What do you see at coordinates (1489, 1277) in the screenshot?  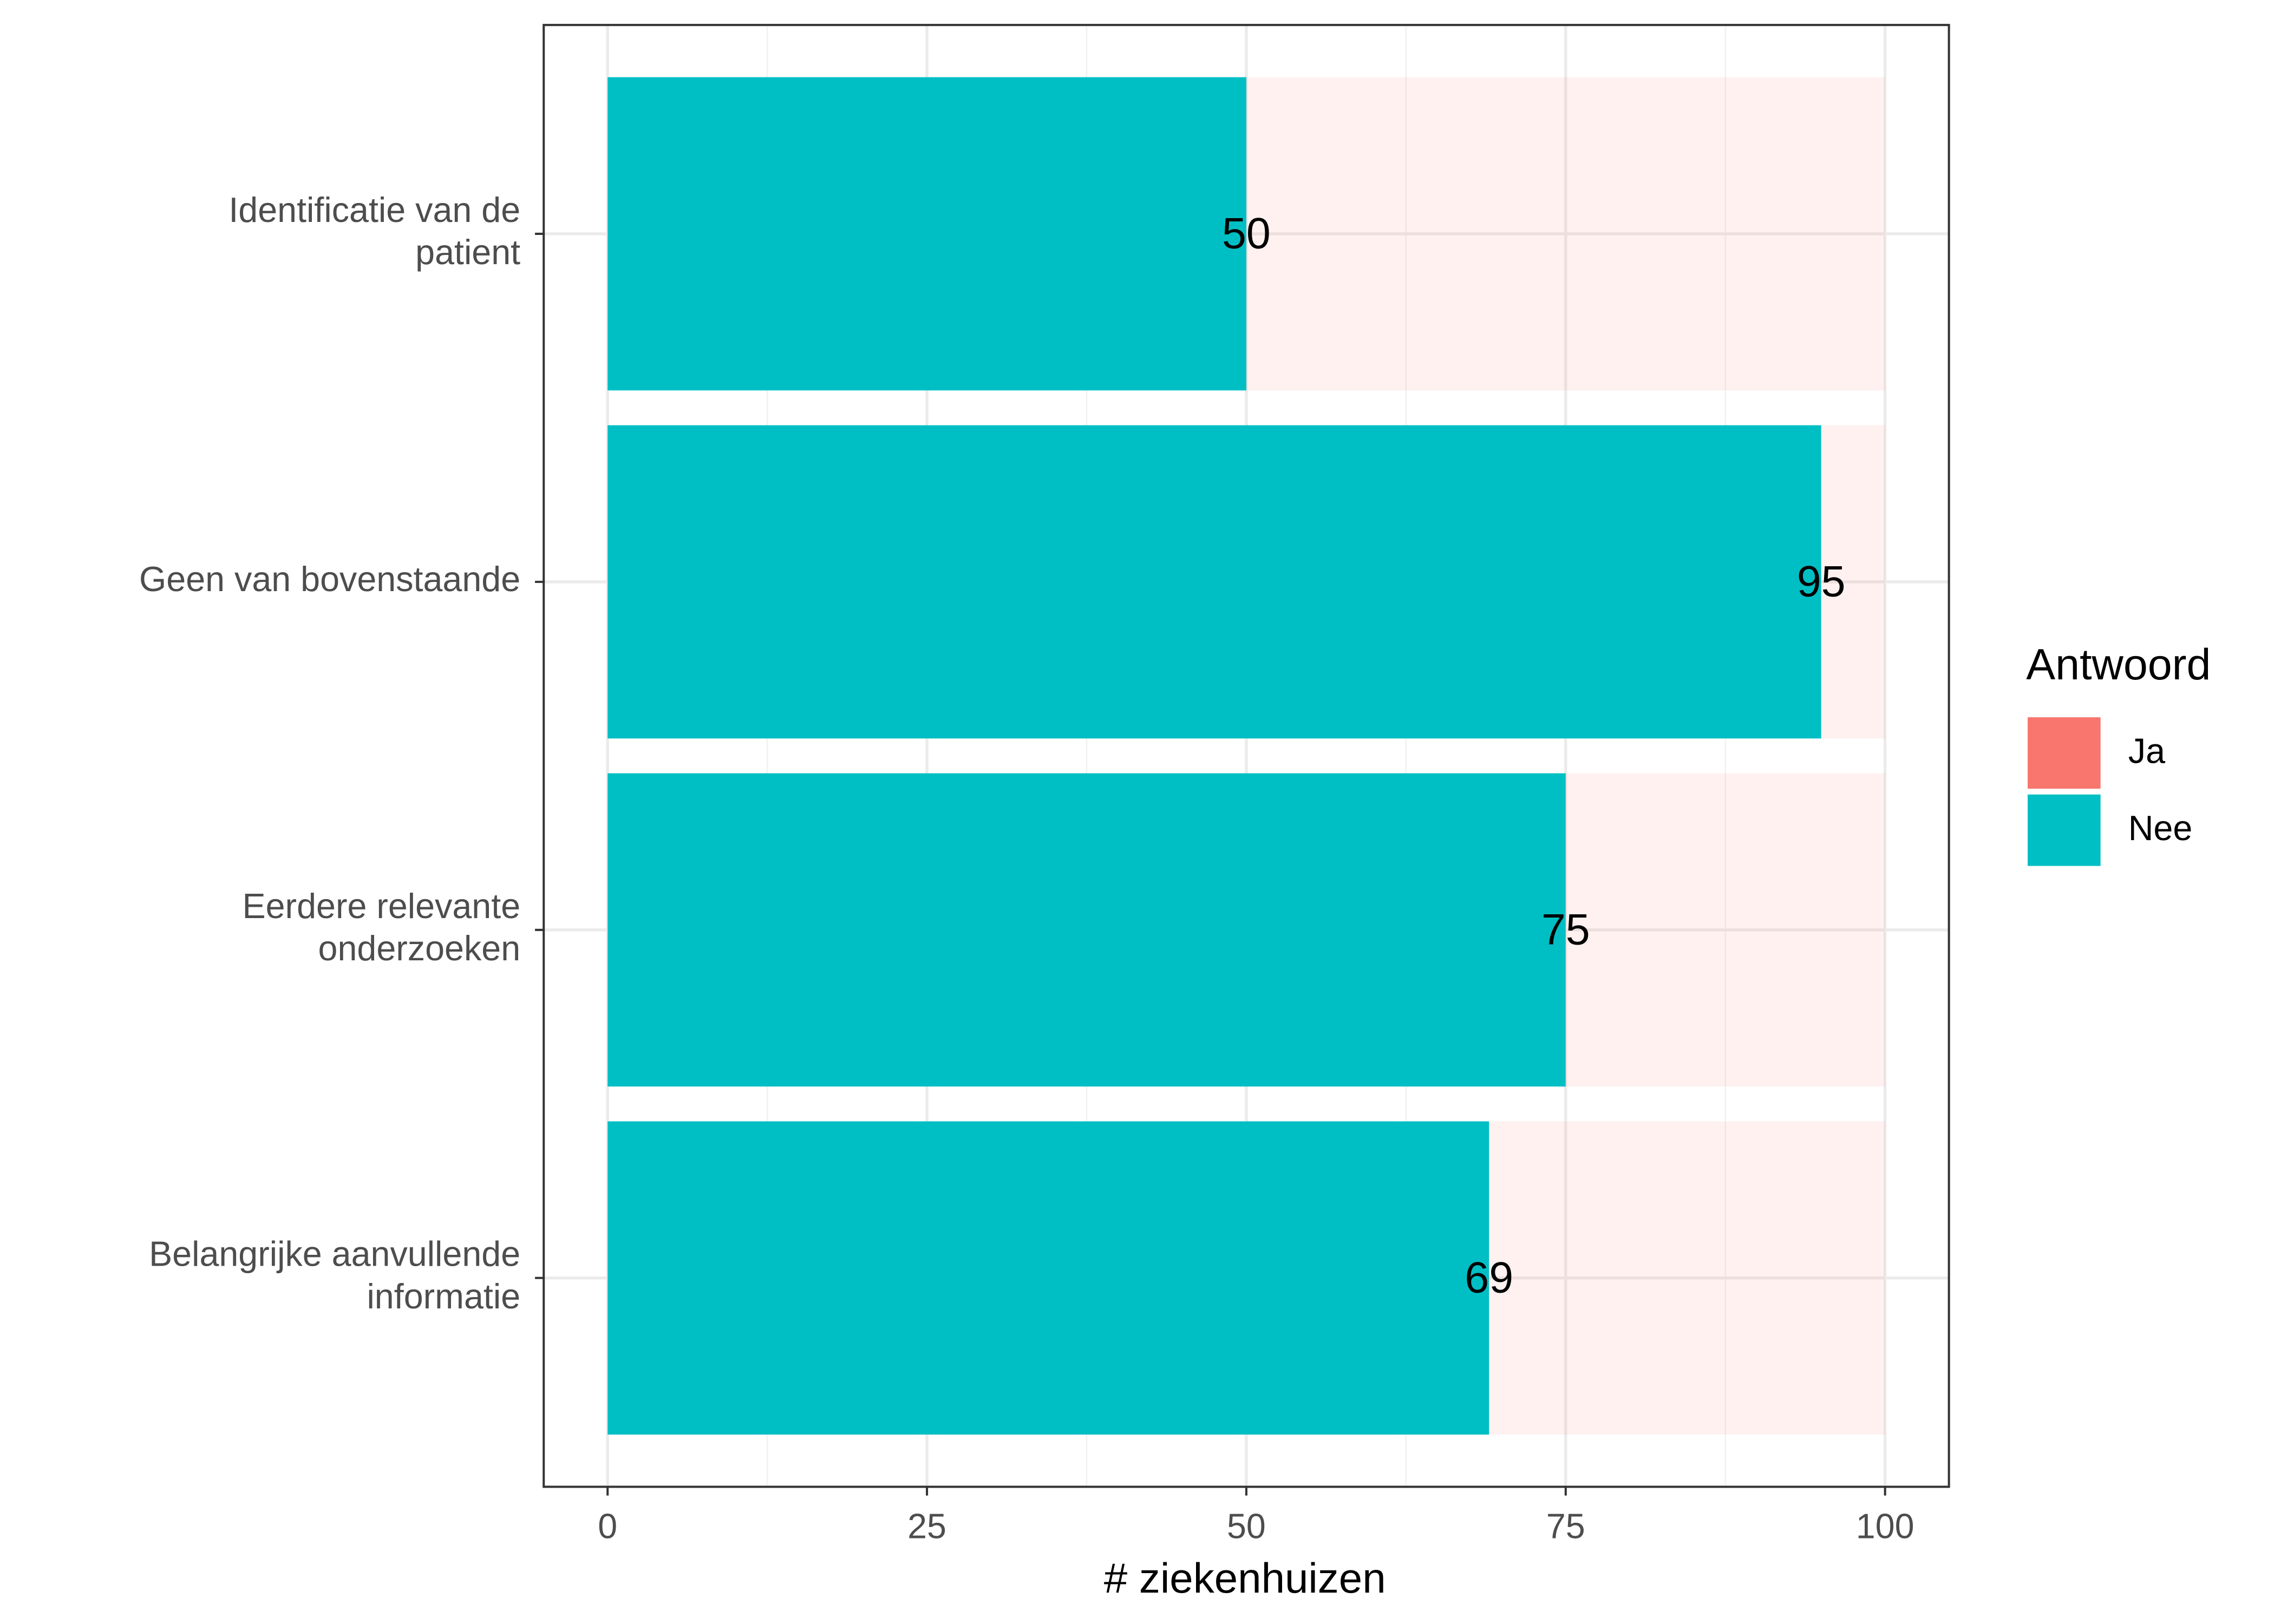 I see `value-label: 69` at bounding box center [1489, 1277].